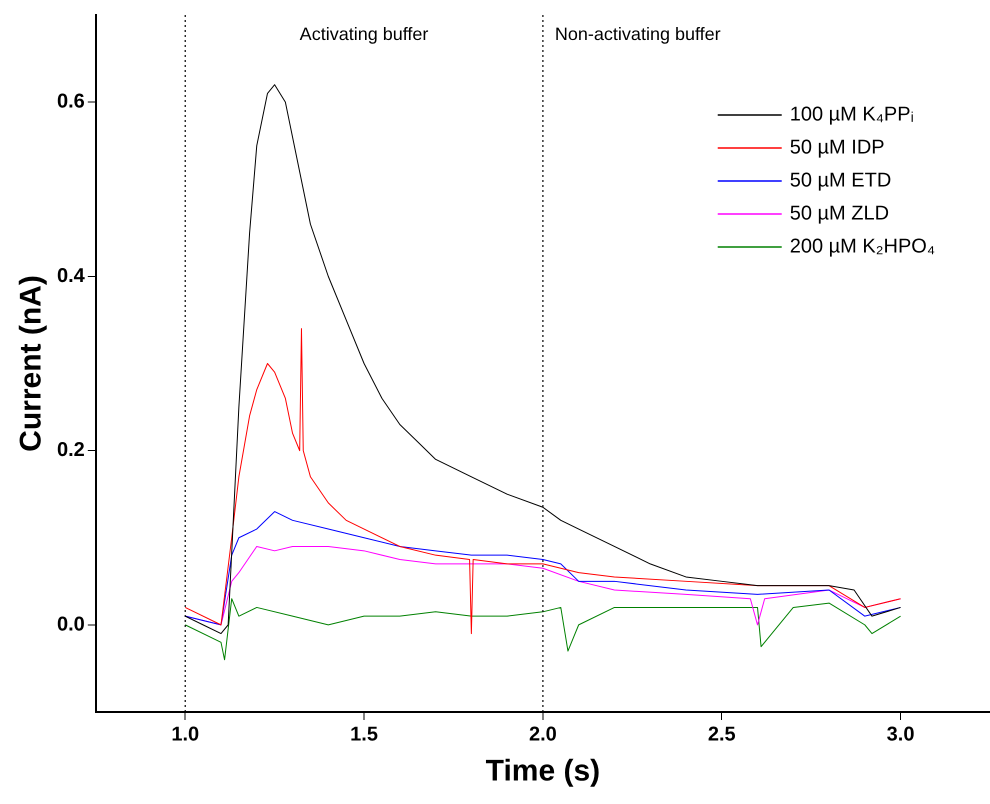 Image resolution: width=990 pixels, height=804 pixels. I want to click on x-tick-label: 3.0, so click(900, 735).